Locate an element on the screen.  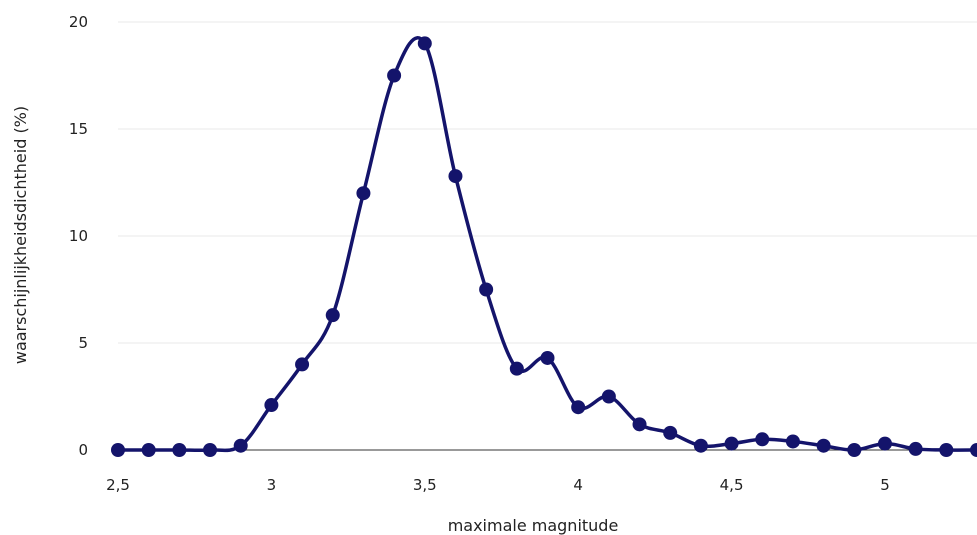
y-tick-label: 10 is located at coordinates (78, 236).